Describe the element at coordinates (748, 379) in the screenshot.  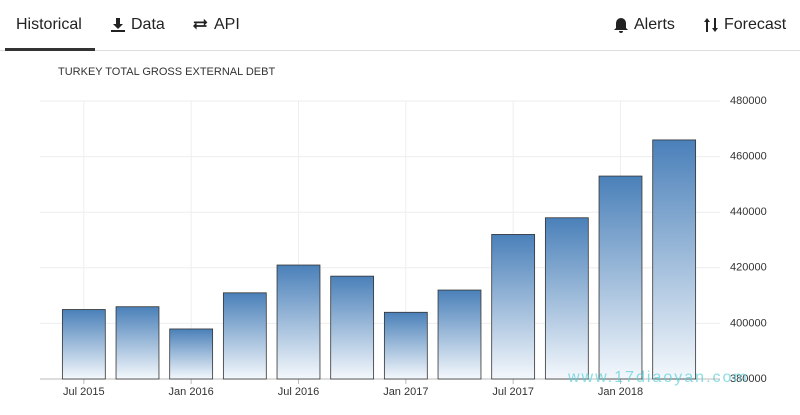
I see `y-tick-label: 380000` at that location.